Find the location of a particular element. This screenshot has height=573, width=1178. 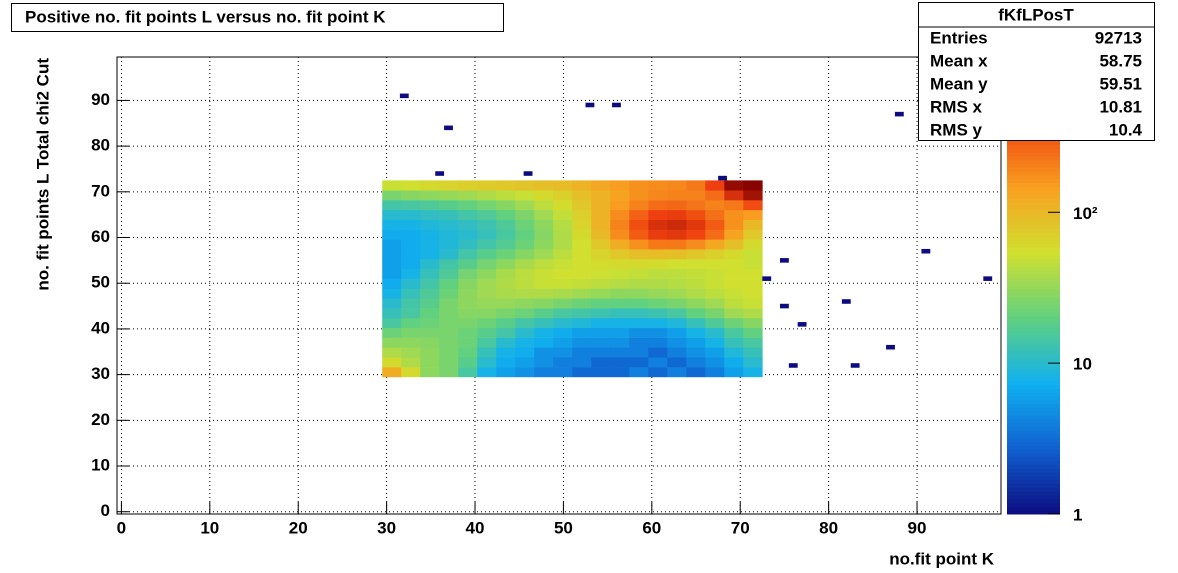

y-tick-label: 40 is located at coordinates (100, 327).